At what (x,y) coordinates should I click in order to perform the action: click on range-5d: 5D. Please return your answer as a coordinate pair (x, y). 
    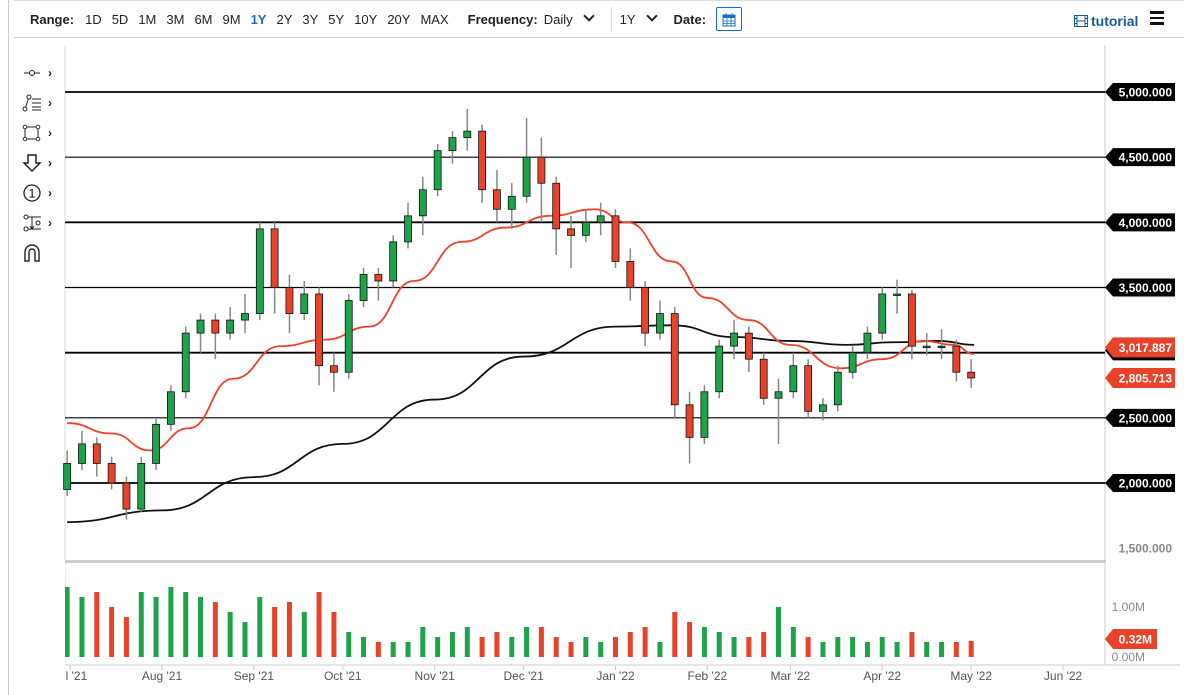
    Looking at the image, I should click on (120, 19).